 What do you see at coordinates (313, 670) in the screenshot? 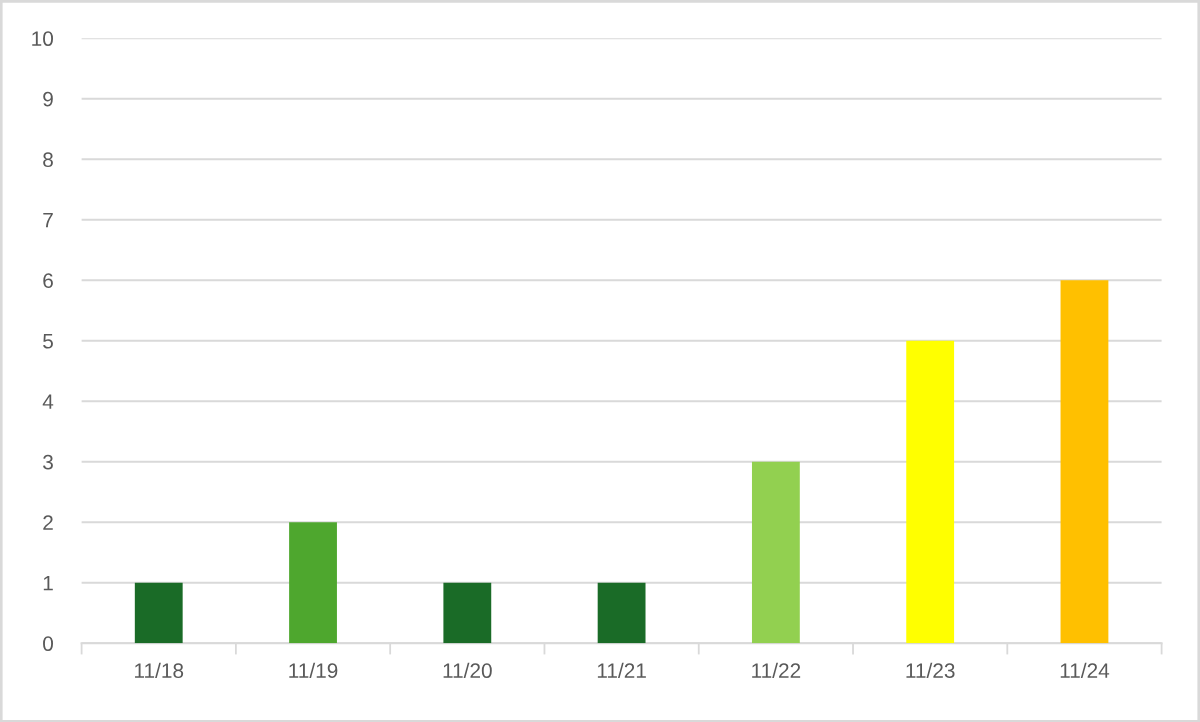
I see `x-tick-label: 11/19` at bounding box center [313, 670].